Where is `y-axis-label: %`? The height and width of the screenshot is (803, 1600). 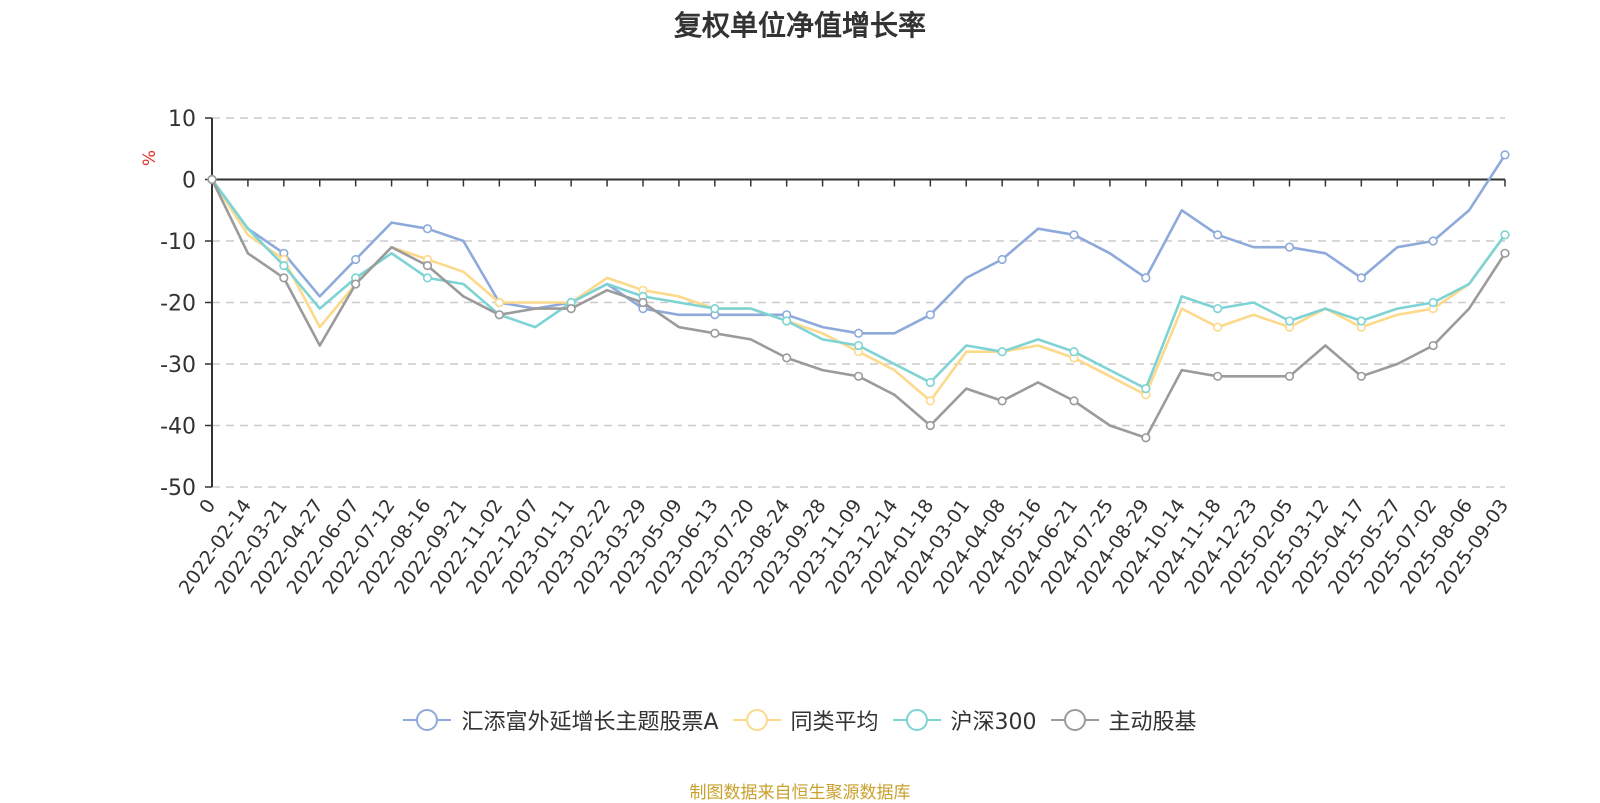 y-axis-label: % is located at coordinates (150, 158).